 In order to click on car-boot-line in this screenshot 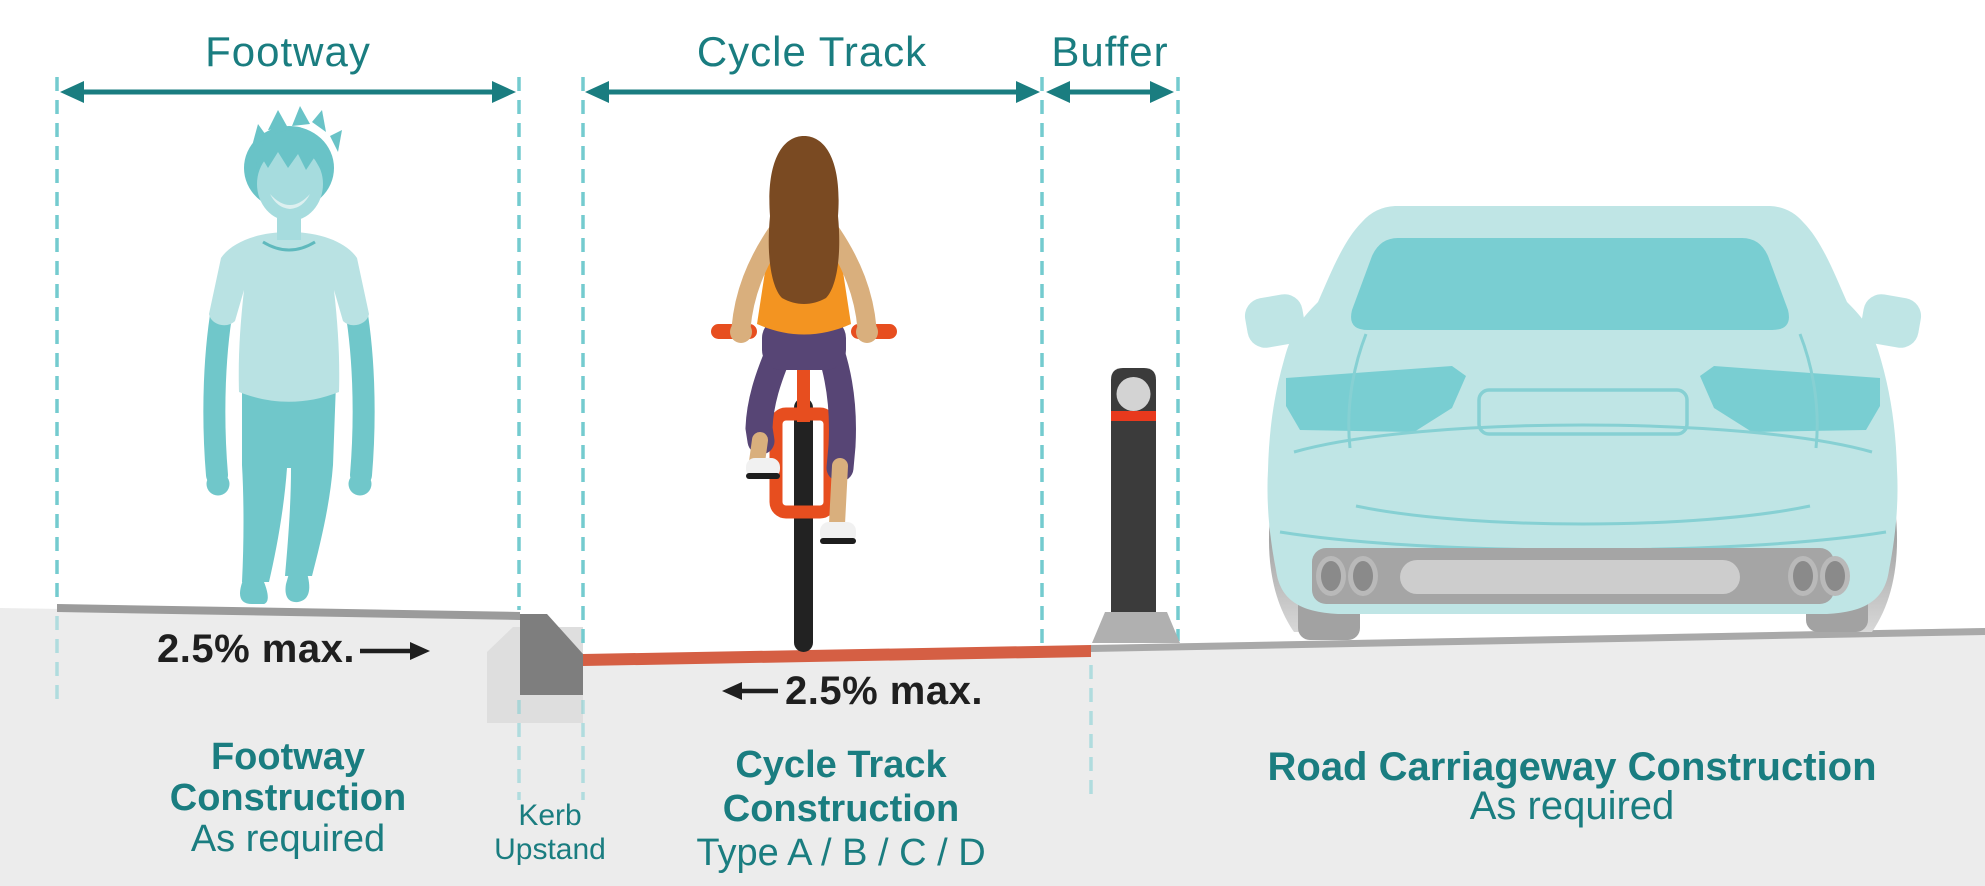, I will do `click(1583, 515)`.